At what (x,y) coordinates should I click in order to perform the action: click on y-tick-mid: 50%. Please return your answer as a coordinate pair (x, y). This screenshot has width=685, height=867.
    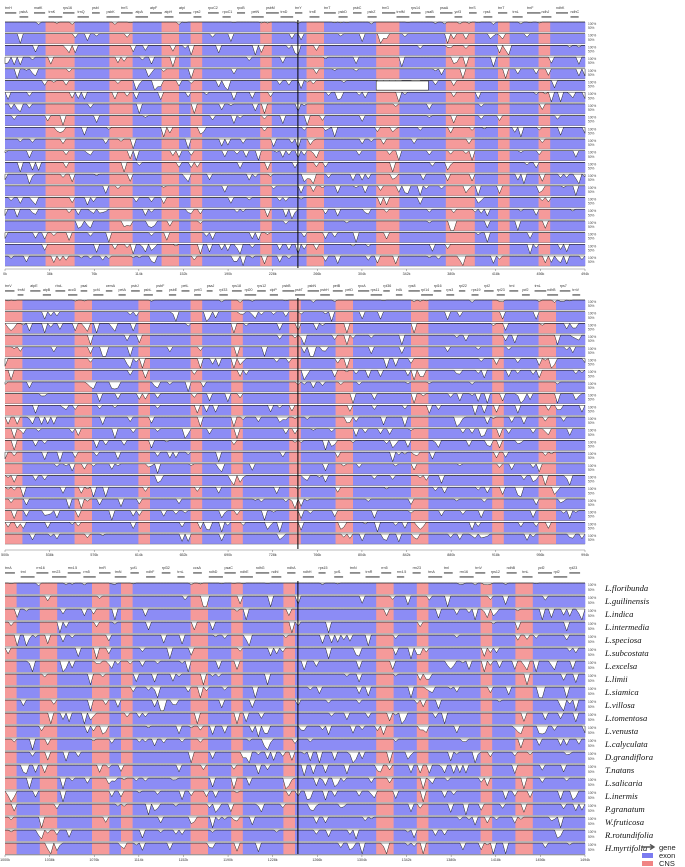
    Looking at the image, I should click on (591, 668).